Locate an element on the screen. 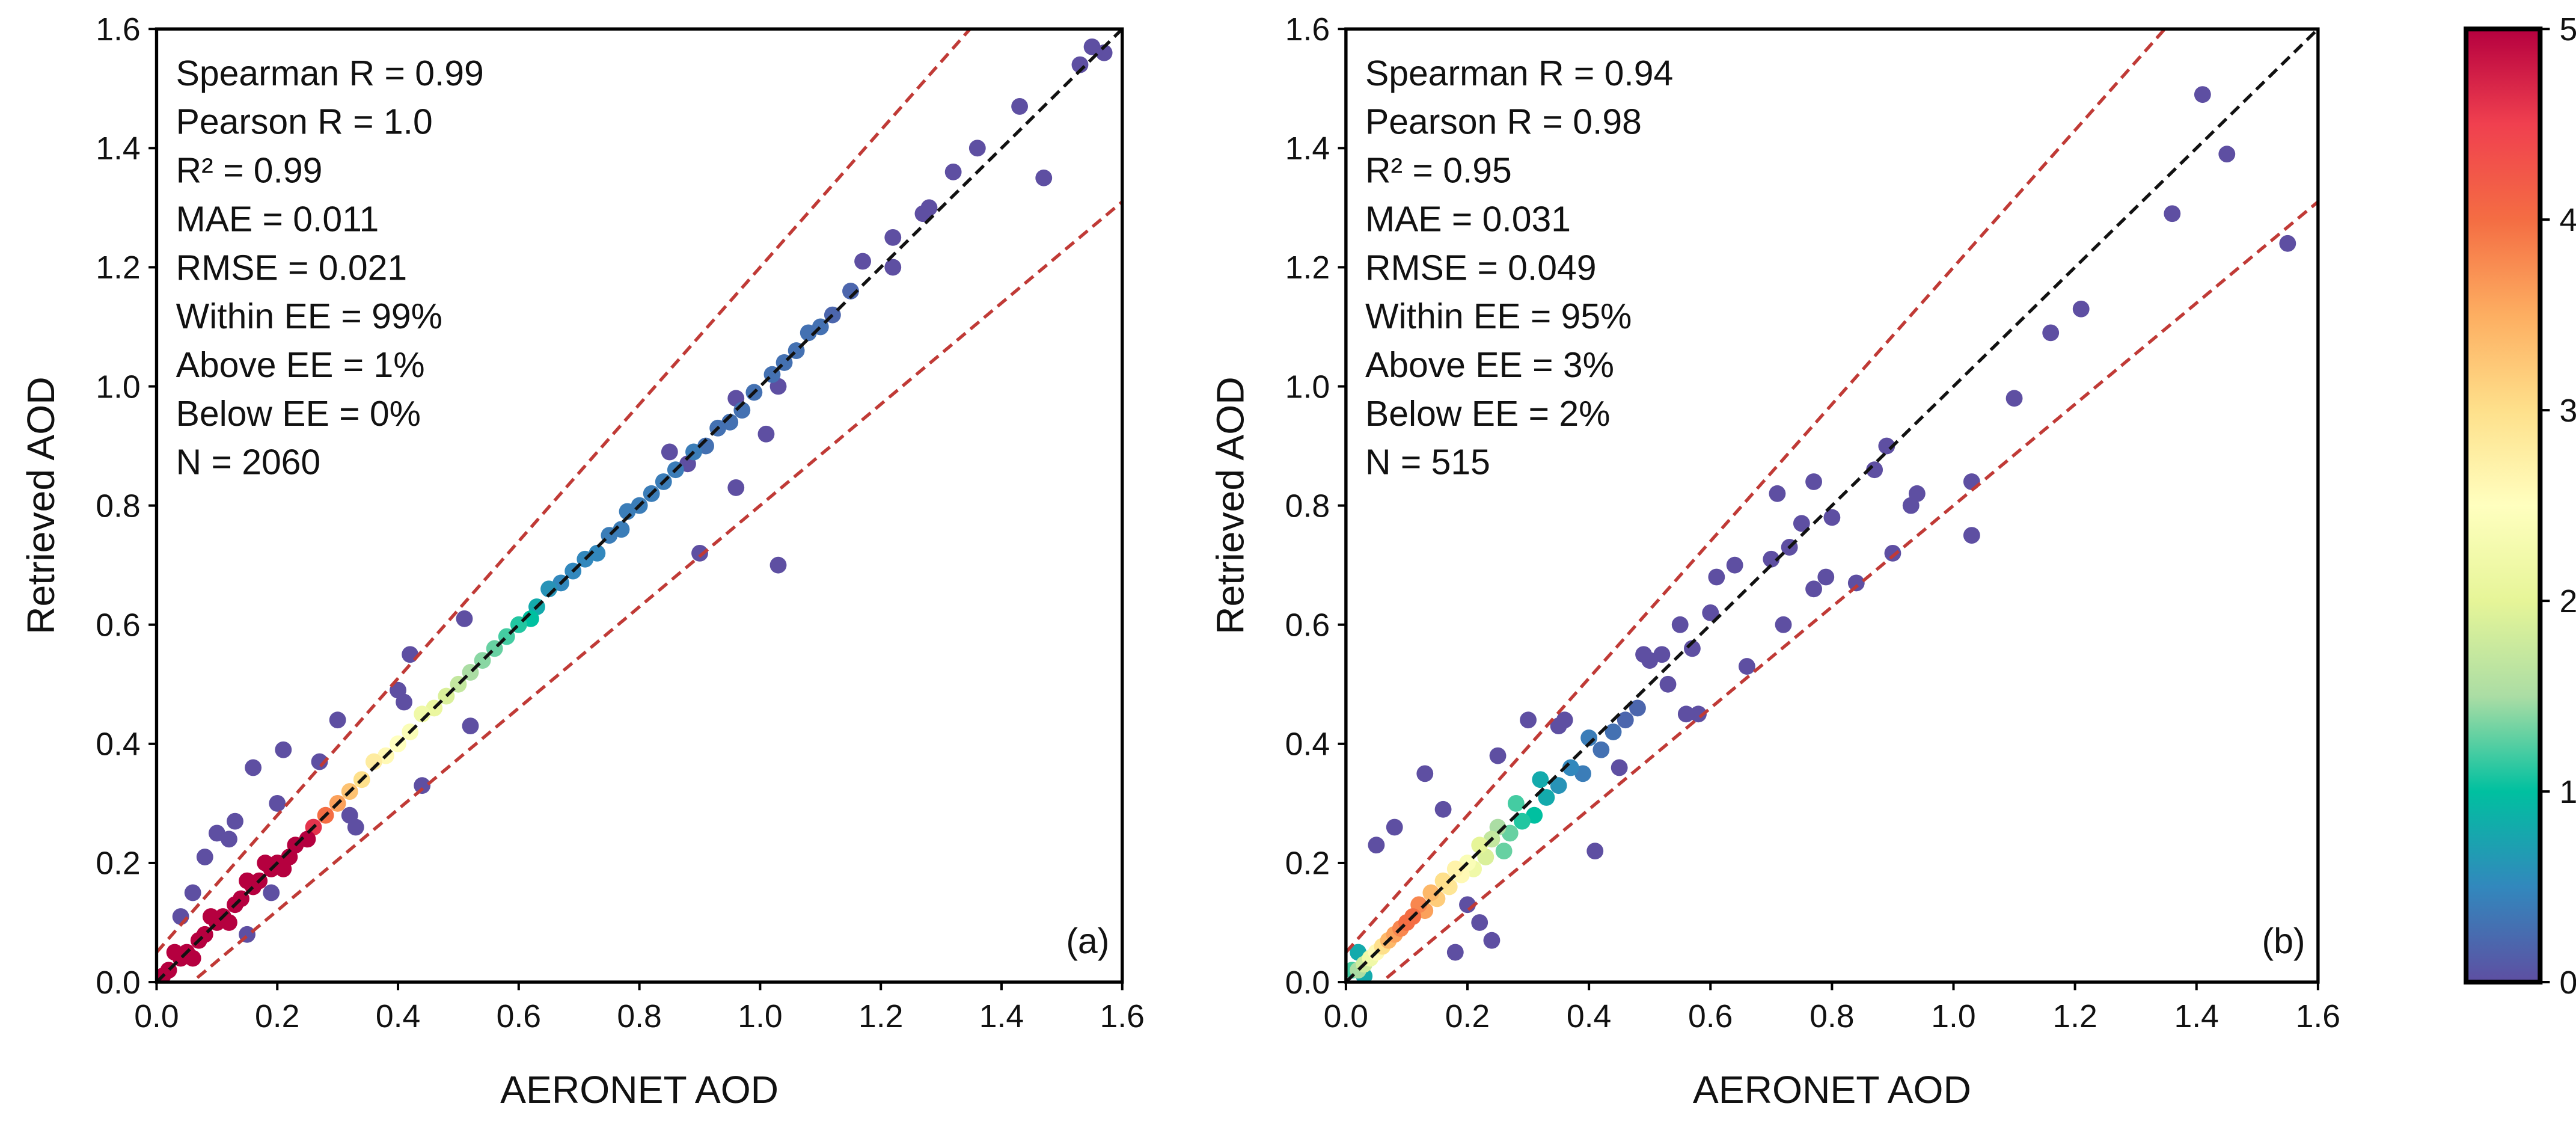 This screenshot has width=2576, height=1127. colorbar-gradient is located at coordinates (2503, 505).